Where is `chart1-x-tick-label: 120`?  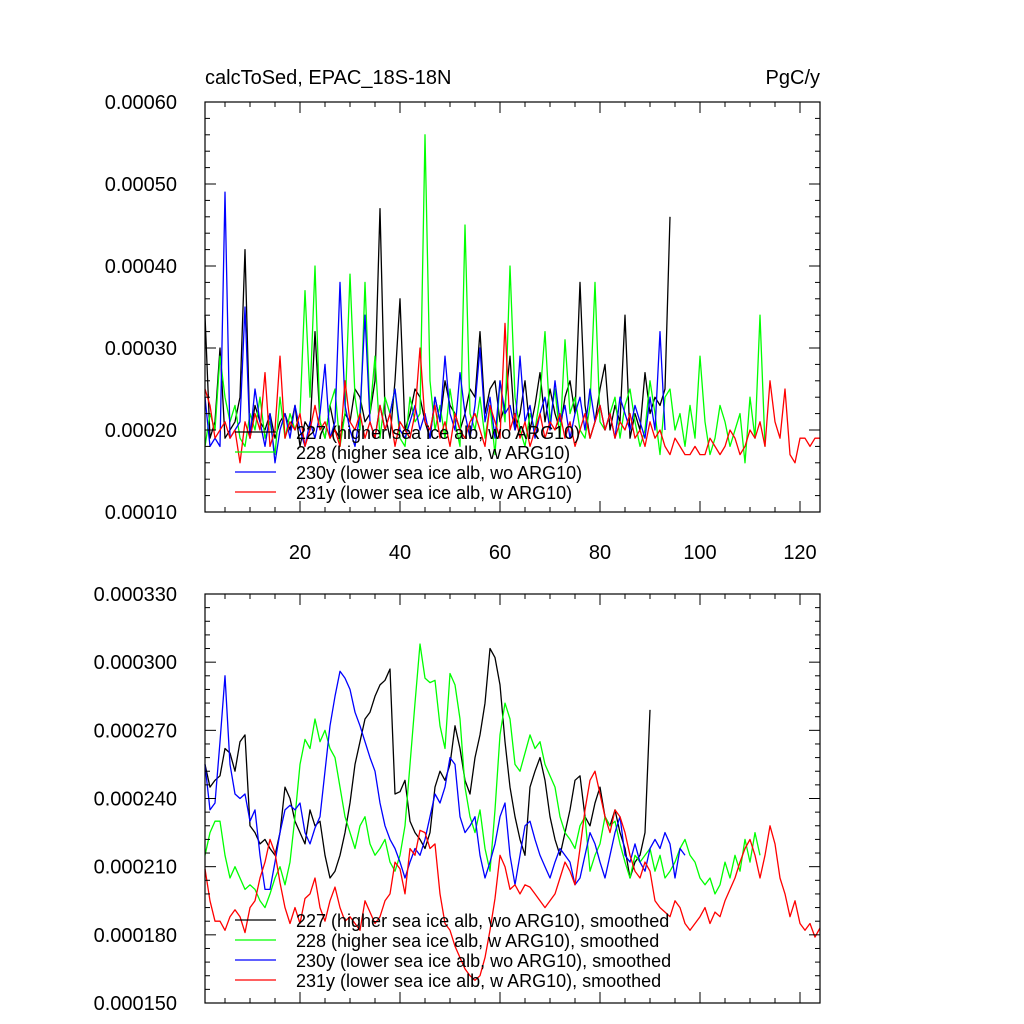
chart1-x-tick-label: 120 is located at coordinates (799, 553).